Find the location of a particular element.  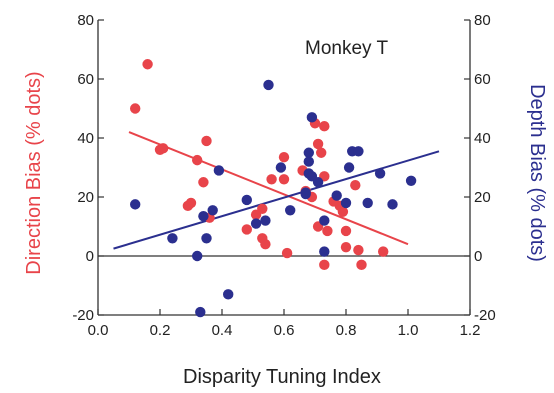

chart-annotation: Monkey T is located at coordinates (346, 48).